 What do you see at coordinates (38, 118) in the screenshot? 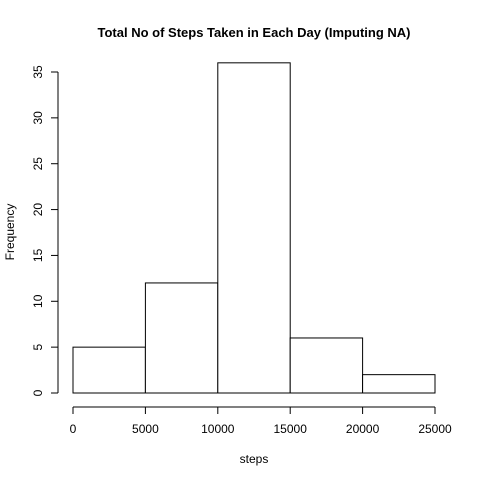
I see `y-tick-label: 30` at bounding box center [38, 118].